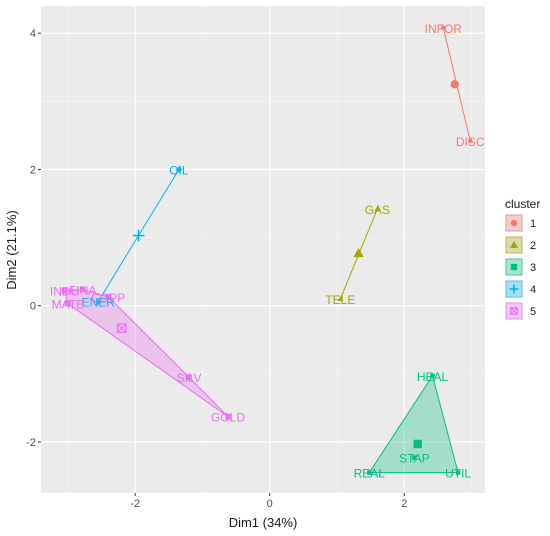 The image size is (550, 536). I want to click on point-label-tele: TELE, so click(340, 300).